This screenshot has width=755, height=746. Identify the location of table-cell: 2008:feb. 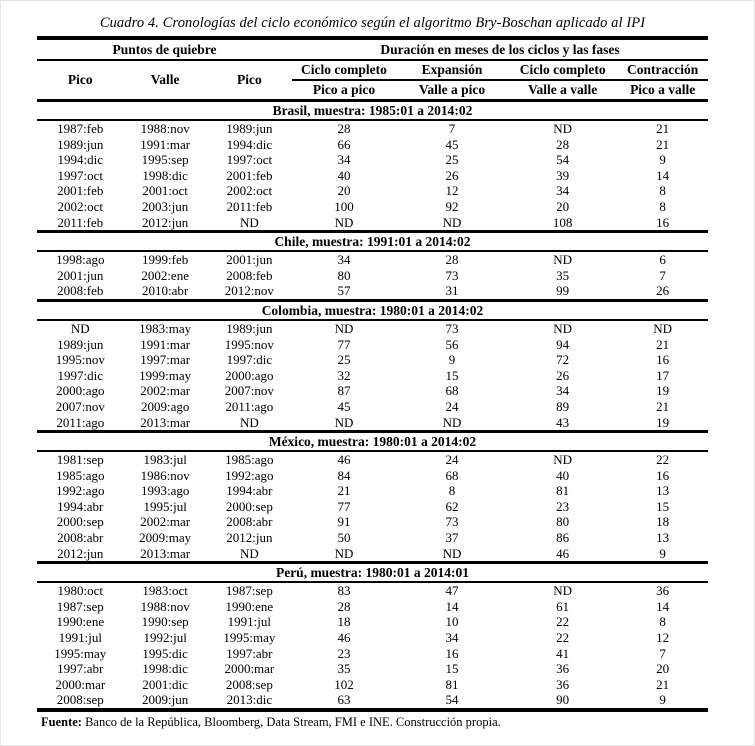
(249, 275).